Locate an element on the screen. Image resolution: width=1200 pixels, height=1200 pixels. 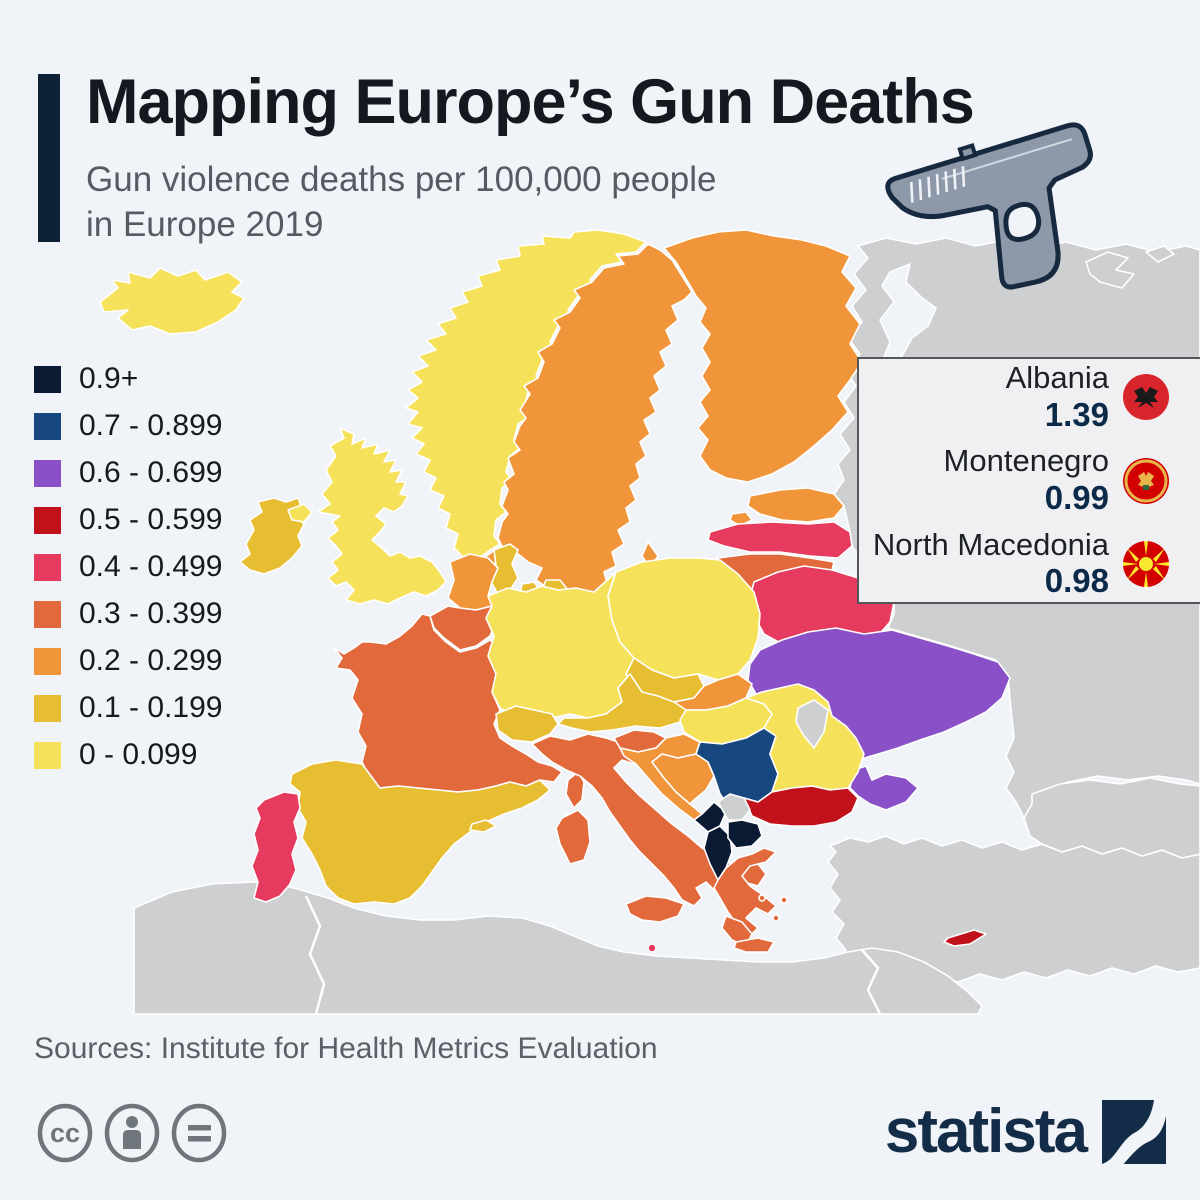
legend-item: 0.4 - 0.499 is located at coordinates (128, 567).